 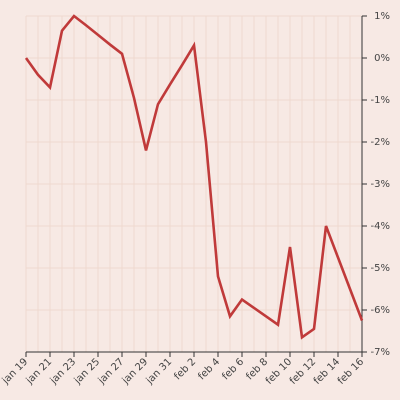 I want to click on x-tick-label: feb 16, so click(x=351, y=371).